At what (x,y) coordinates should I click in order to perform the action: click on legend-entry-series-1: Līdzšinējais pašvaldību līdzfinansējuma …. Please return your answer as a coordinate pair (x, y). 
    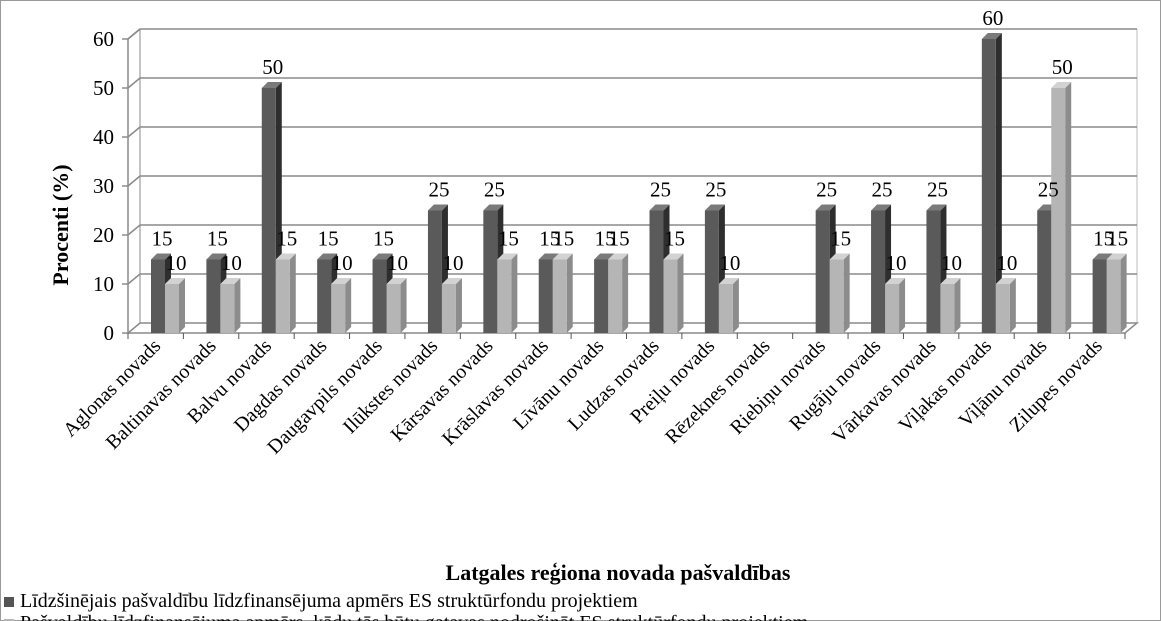
    Looking at the image, I should click on (329, 601).